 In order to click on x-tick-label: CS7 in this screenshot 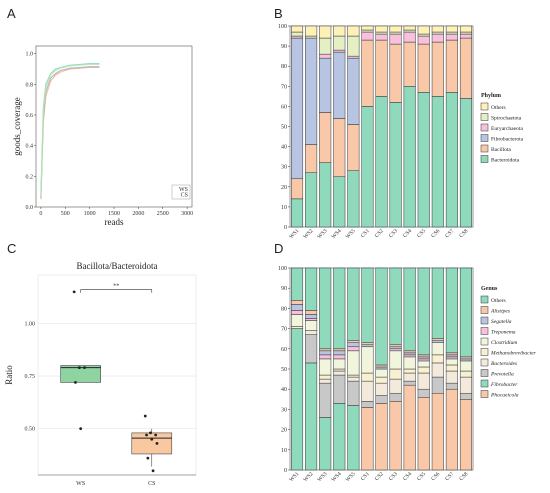, I will do `click(449, 476)`.